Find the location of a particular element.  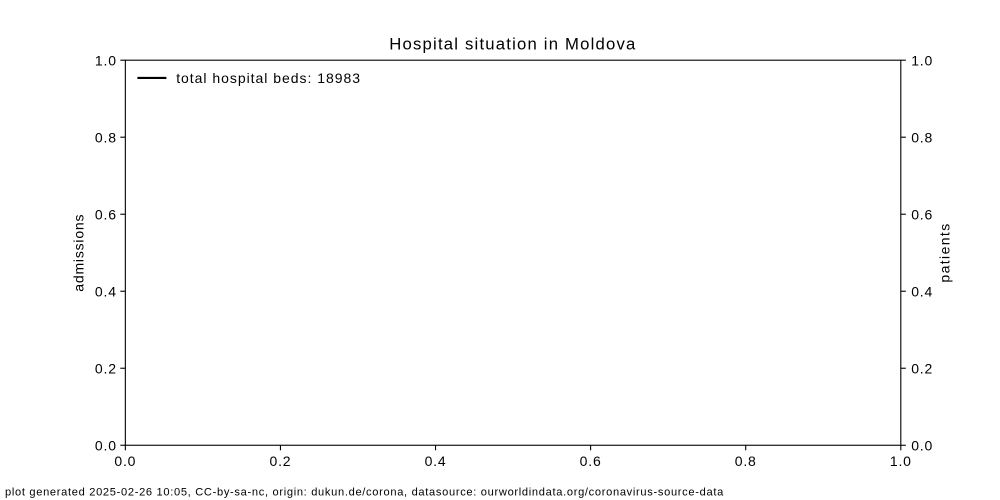

svg-text: total hospital beds: 18983 is located at coordinates (268, 78).